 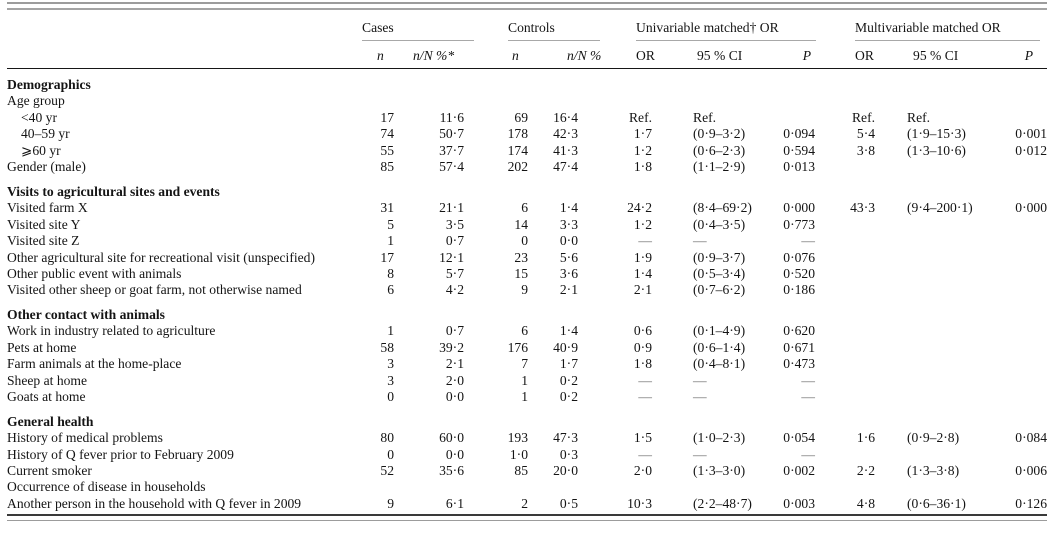 I want to click on data-cell: 21·1, so click(x=451, y=208).